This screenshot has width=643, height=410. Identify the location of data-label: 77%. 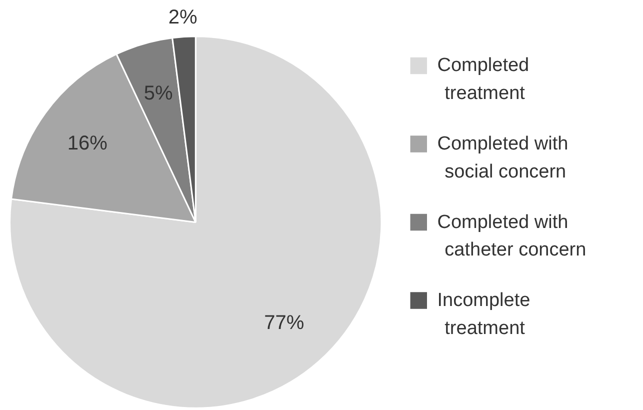
(284, 323).